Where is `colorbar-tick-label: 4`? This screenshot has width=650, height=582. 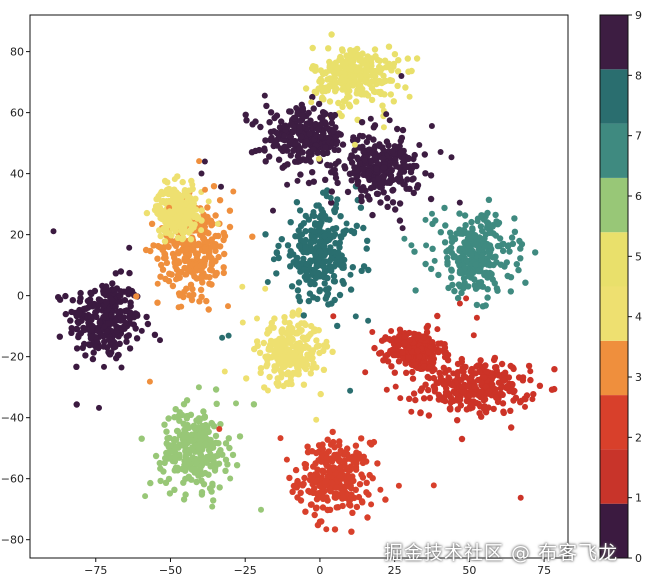
colorbar-tick-label: 4 is located at coordinates (638, 317).